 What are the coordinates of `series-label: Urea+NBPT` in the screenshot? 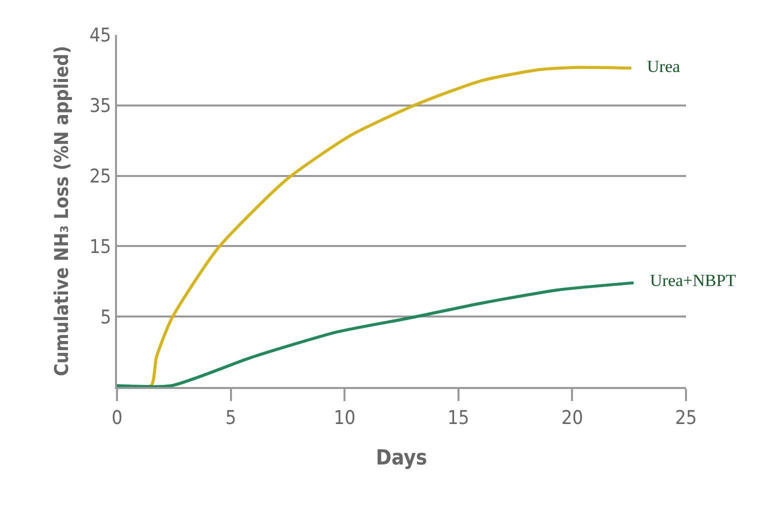 It's located at (693, 280).